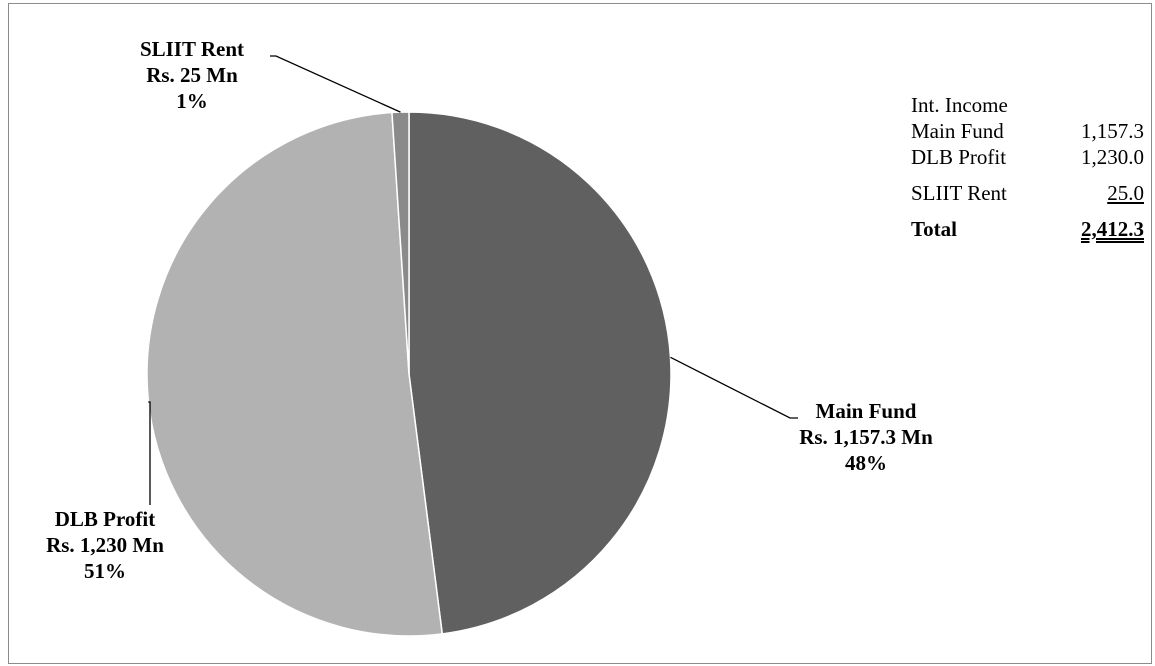 The width and height of the screenshot is (1155, 666). Describe the element at coordinates (192, 101) in the screenshot. I see `slice-percent: 1%` at that location.